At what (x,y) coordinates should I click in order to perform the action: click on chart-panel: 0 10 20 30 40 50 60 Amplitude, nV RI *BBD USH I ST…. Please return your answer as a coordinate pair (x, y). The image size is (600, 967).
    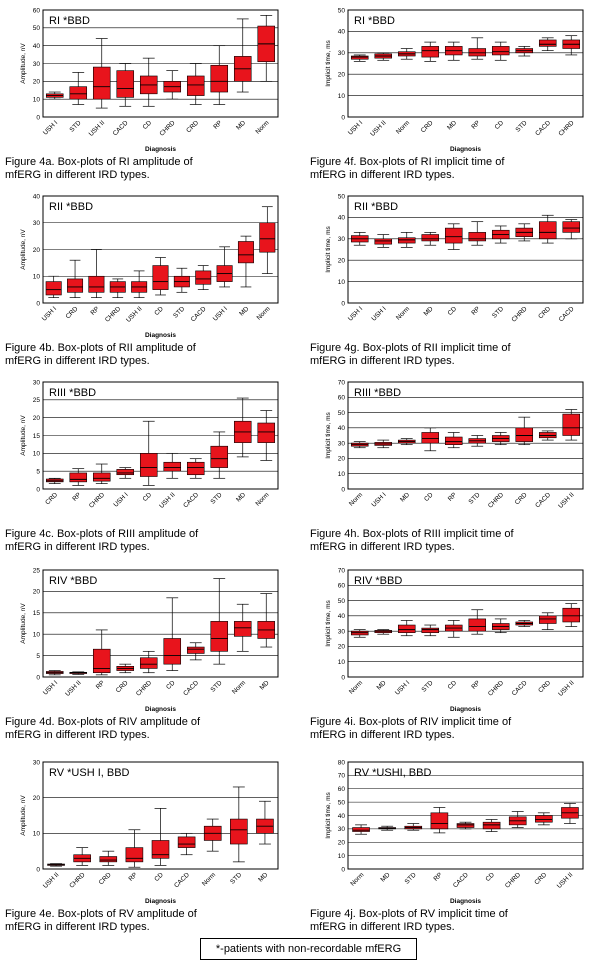
    Looking at the image, I should click on (145, 98).